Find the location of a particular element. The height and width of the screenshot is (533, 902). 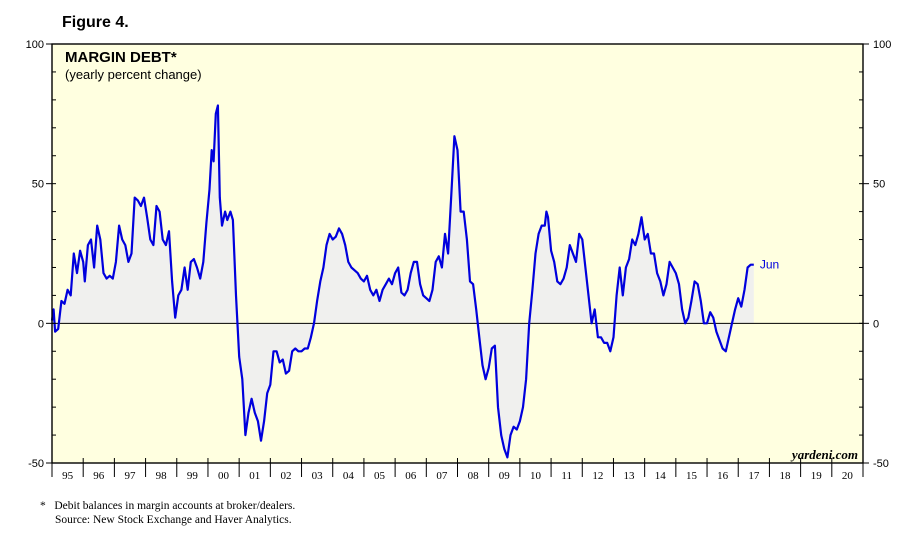

x-tick-label: 19 is located at coordinates (817, 476).